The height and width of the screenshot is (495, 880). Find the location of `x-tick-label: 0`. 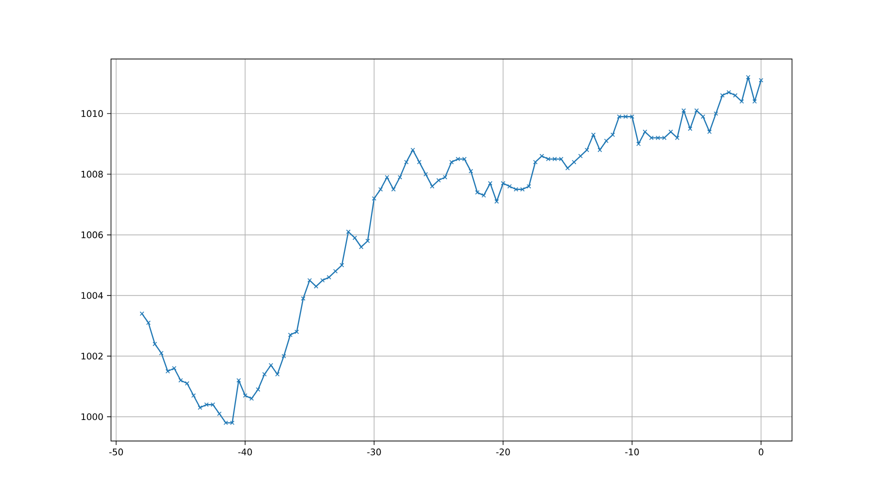

x-tick-label: 0 is located at coordinates (761, 452).